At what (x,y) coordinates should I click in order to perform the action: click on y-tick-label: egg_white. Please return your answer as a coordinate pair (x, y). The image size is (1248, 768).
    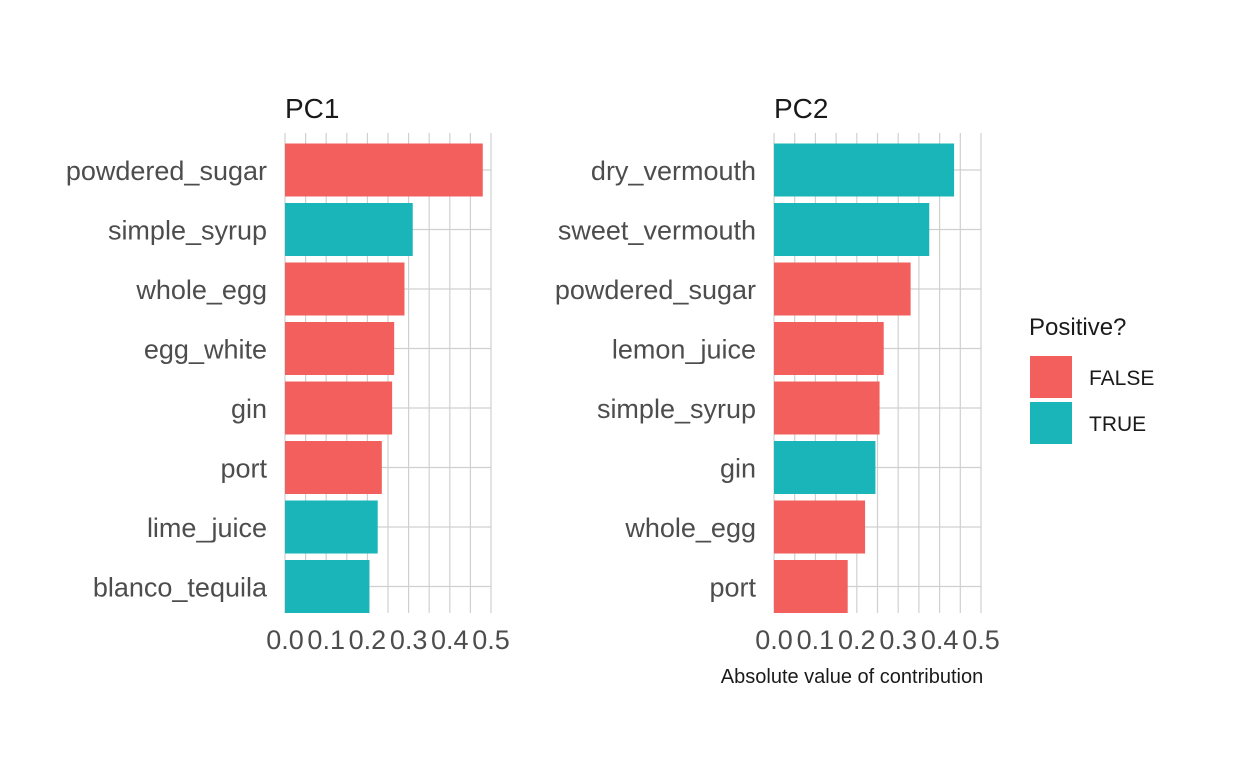
    Looking at the image, I should click on (205, 350).